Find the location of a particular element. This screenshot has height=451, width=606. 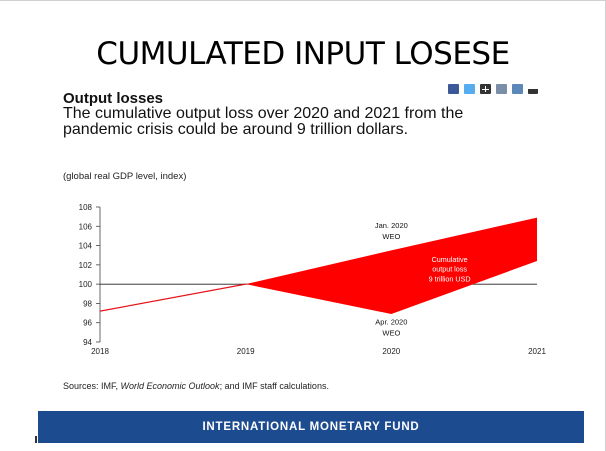

x-tick-label: 2018 is located at coordinates (100, 351).